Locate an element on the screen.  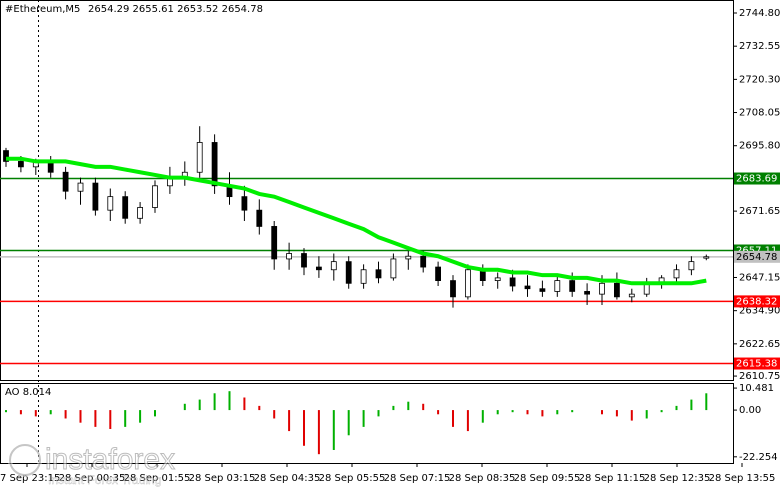
watermark-tagline: Instant Forex Trading is located at coordinates (104, 480).